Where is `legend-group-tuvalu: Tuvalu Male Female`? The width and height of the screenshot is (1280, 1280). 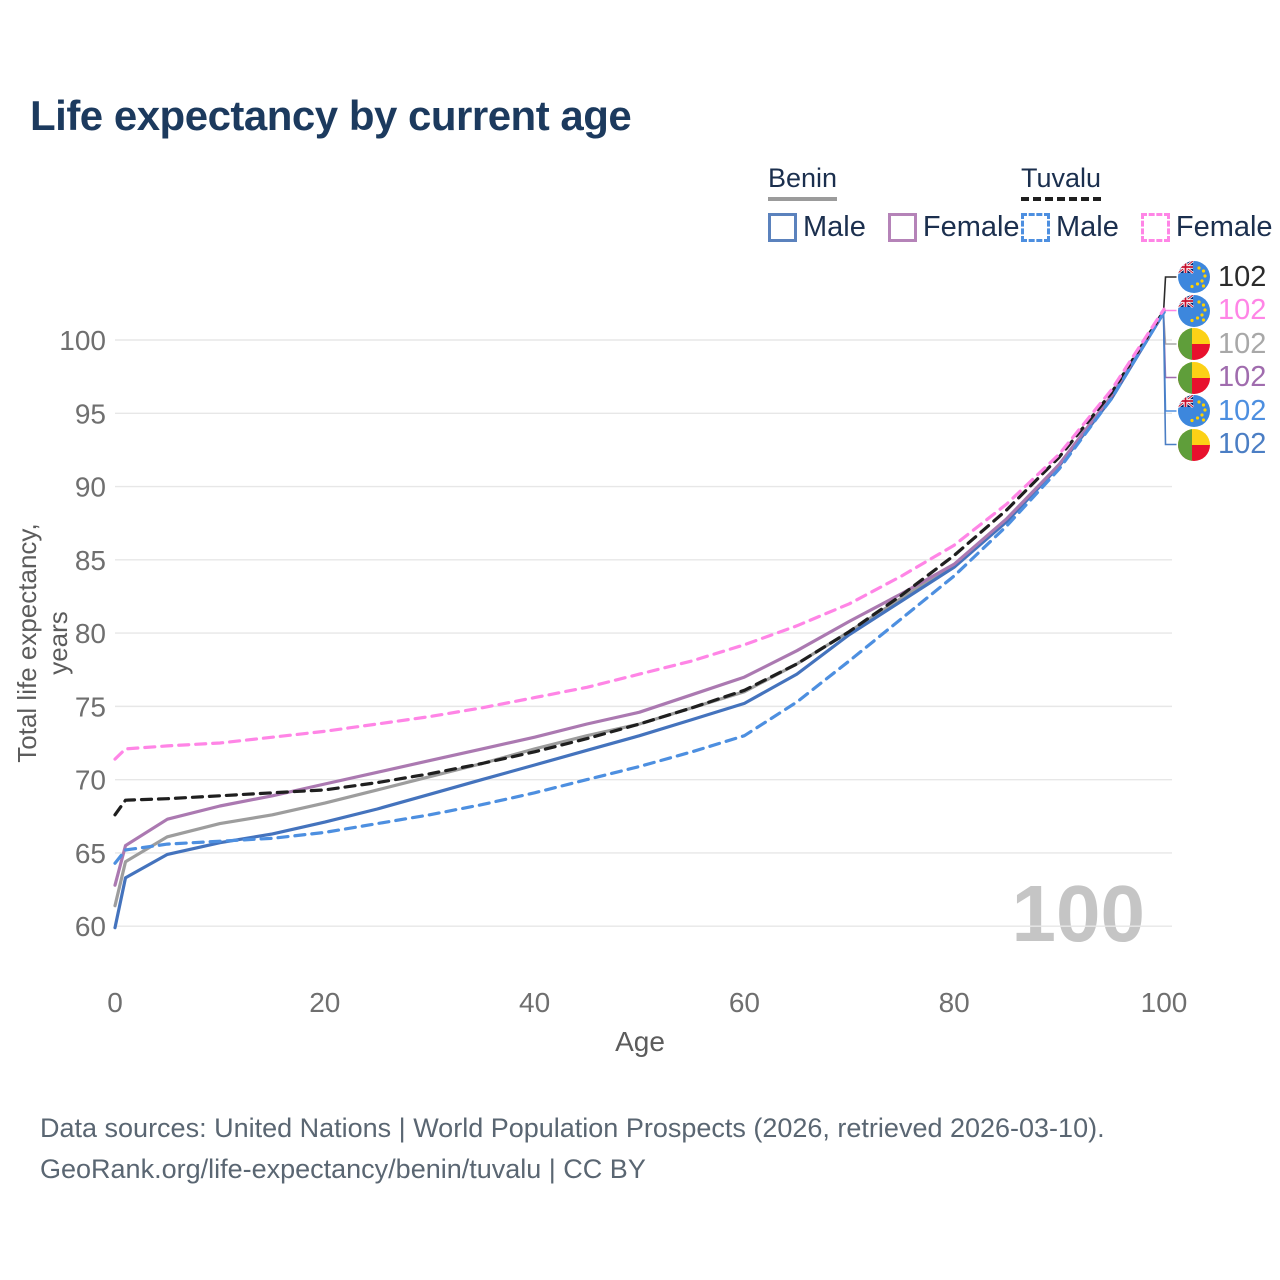
legend-group-tuvalu: Tuvalu Male Female is located at coordinates (1147, 203).